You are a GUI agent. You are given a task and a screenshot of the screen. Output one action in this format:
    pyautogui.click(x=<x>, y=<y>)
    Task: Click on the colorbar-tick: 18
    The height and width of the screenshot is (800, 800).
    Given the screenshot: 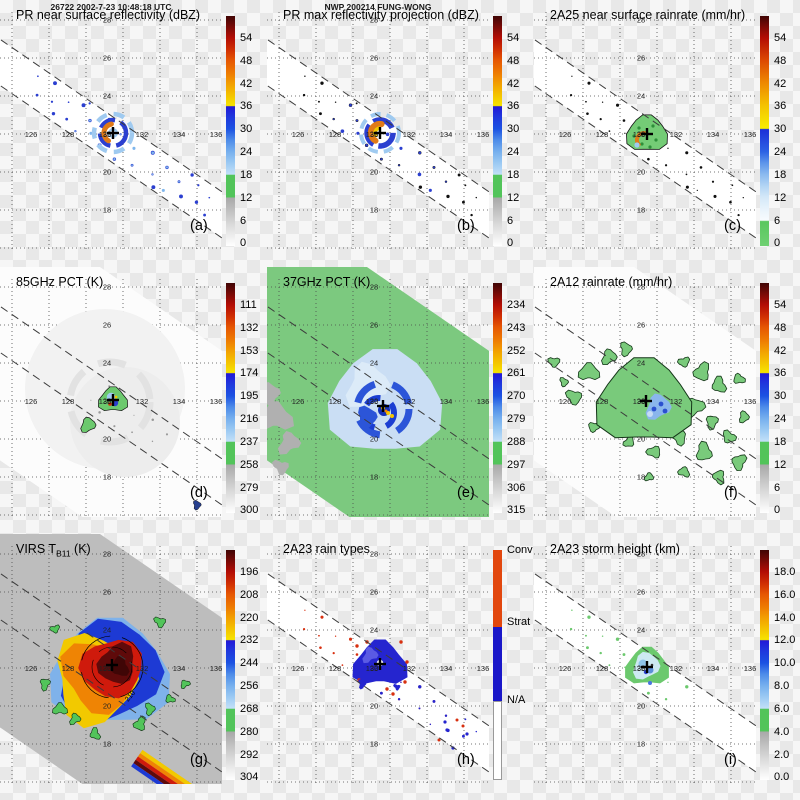 What is the action you would take?
    pyautogui.click(x=780, y=441)
    